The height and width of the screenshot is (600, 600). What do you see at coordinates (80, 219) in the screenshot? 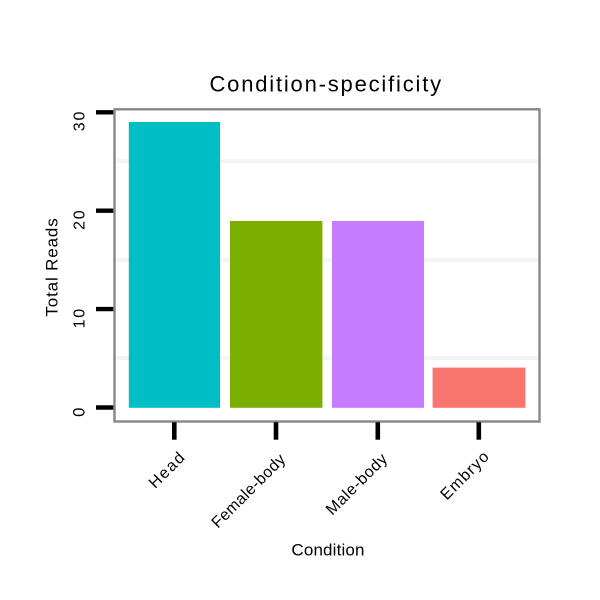
I see `svg-text: 20` at bounding box center [80, 219].